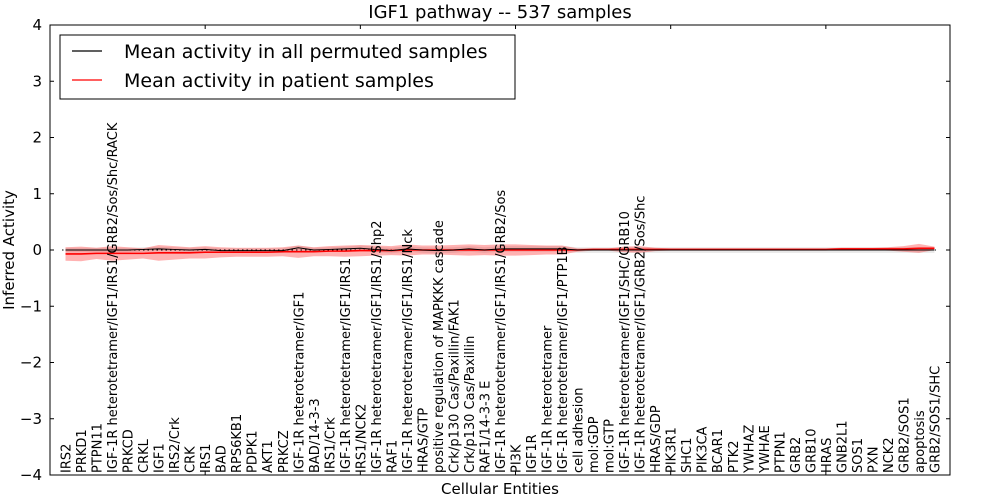  I want to click on x-tick-label: PIK3R1, so click(672, 450).